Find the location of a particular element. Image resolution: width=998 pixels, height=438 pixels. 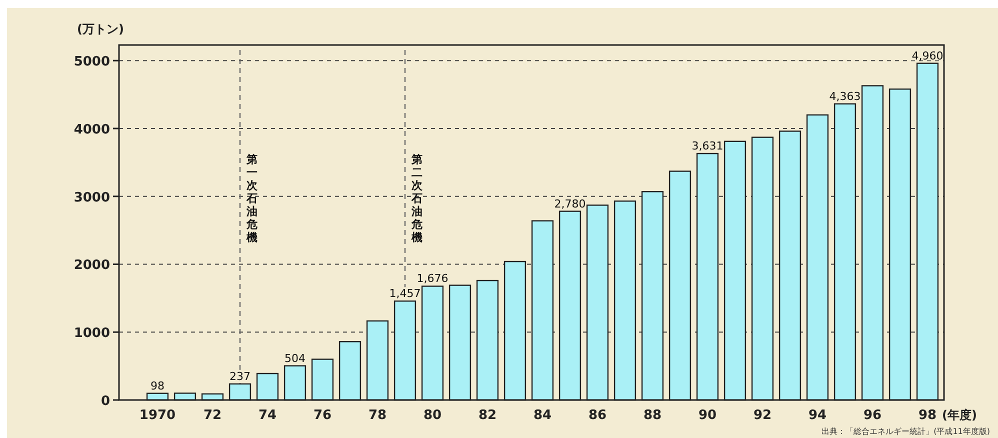

y-tick-label: 4000 is located at coordinates (92, 130).